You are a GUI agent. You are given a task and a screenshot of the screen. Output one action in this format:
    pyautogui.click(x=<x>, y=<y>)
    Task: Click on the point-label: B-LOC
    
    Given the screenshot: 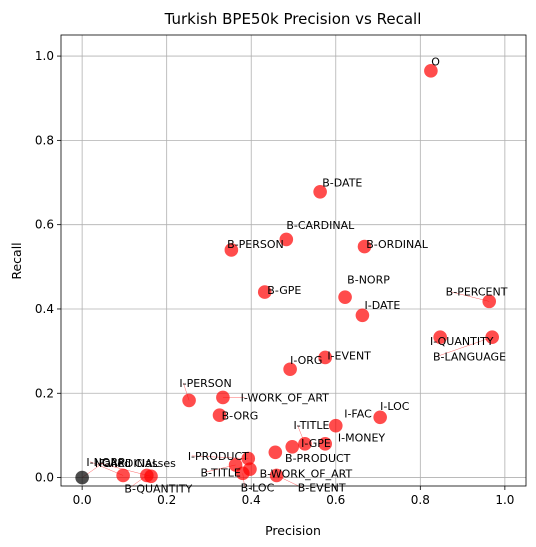 What is the action you would take?
    pyautogui.click(x=258, y=487)
    